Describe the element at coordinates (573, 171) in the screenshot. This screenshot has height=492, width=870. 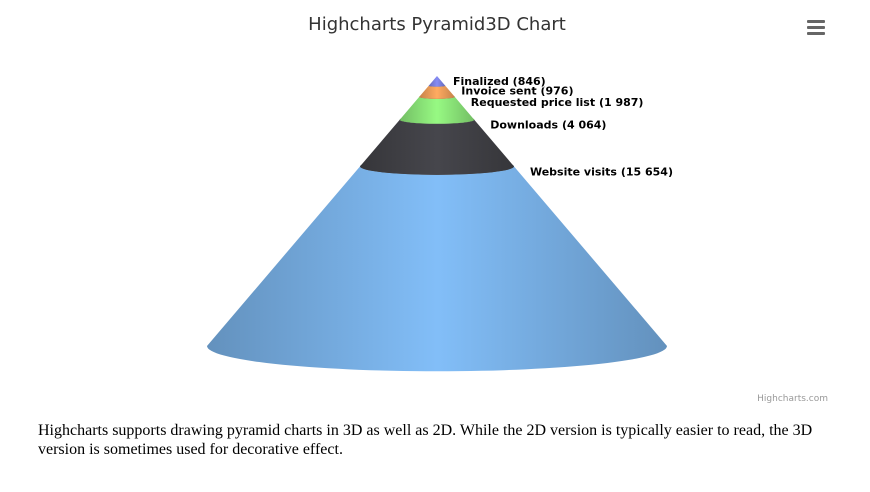
I see `data-label-name: Website visits` at that location.